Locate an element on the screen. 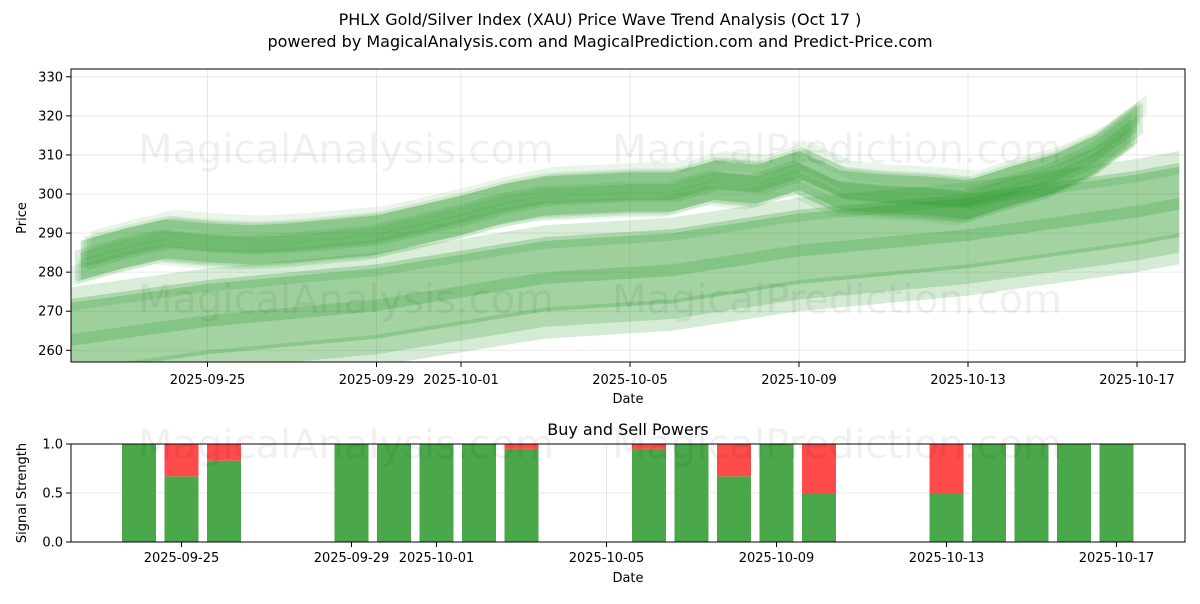 This screenshot has height=604, width=1200. signal-chart-title: Buy and Sell Powers is located at coordinates (628, 429).